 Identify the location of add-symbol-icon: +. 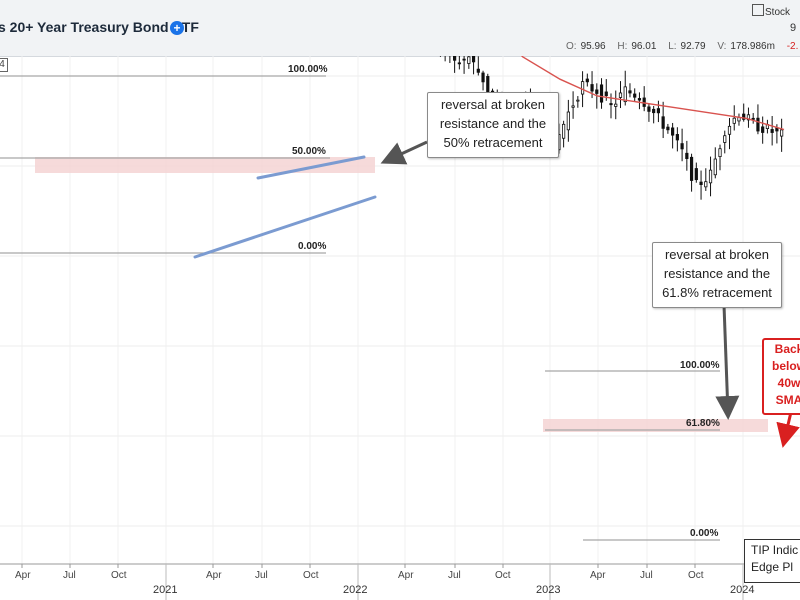
(177, 28).